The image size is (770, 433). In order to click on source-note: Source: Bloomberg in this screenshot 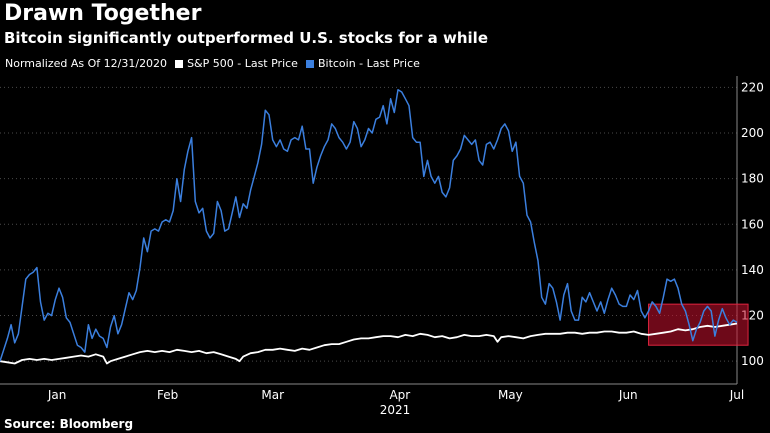, I will do `click(69, 424)`.